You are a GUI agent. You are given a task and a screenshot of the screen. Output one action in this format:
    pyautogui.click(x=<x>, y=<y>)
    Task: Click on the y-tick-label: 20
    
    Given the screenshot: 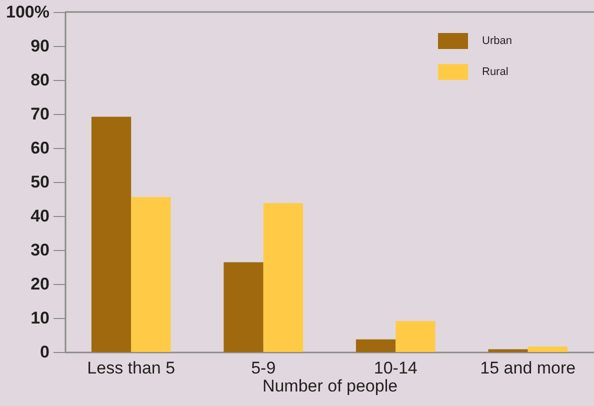 What is the action you would take?
    pyautogui.click(x=40, y=284)
    